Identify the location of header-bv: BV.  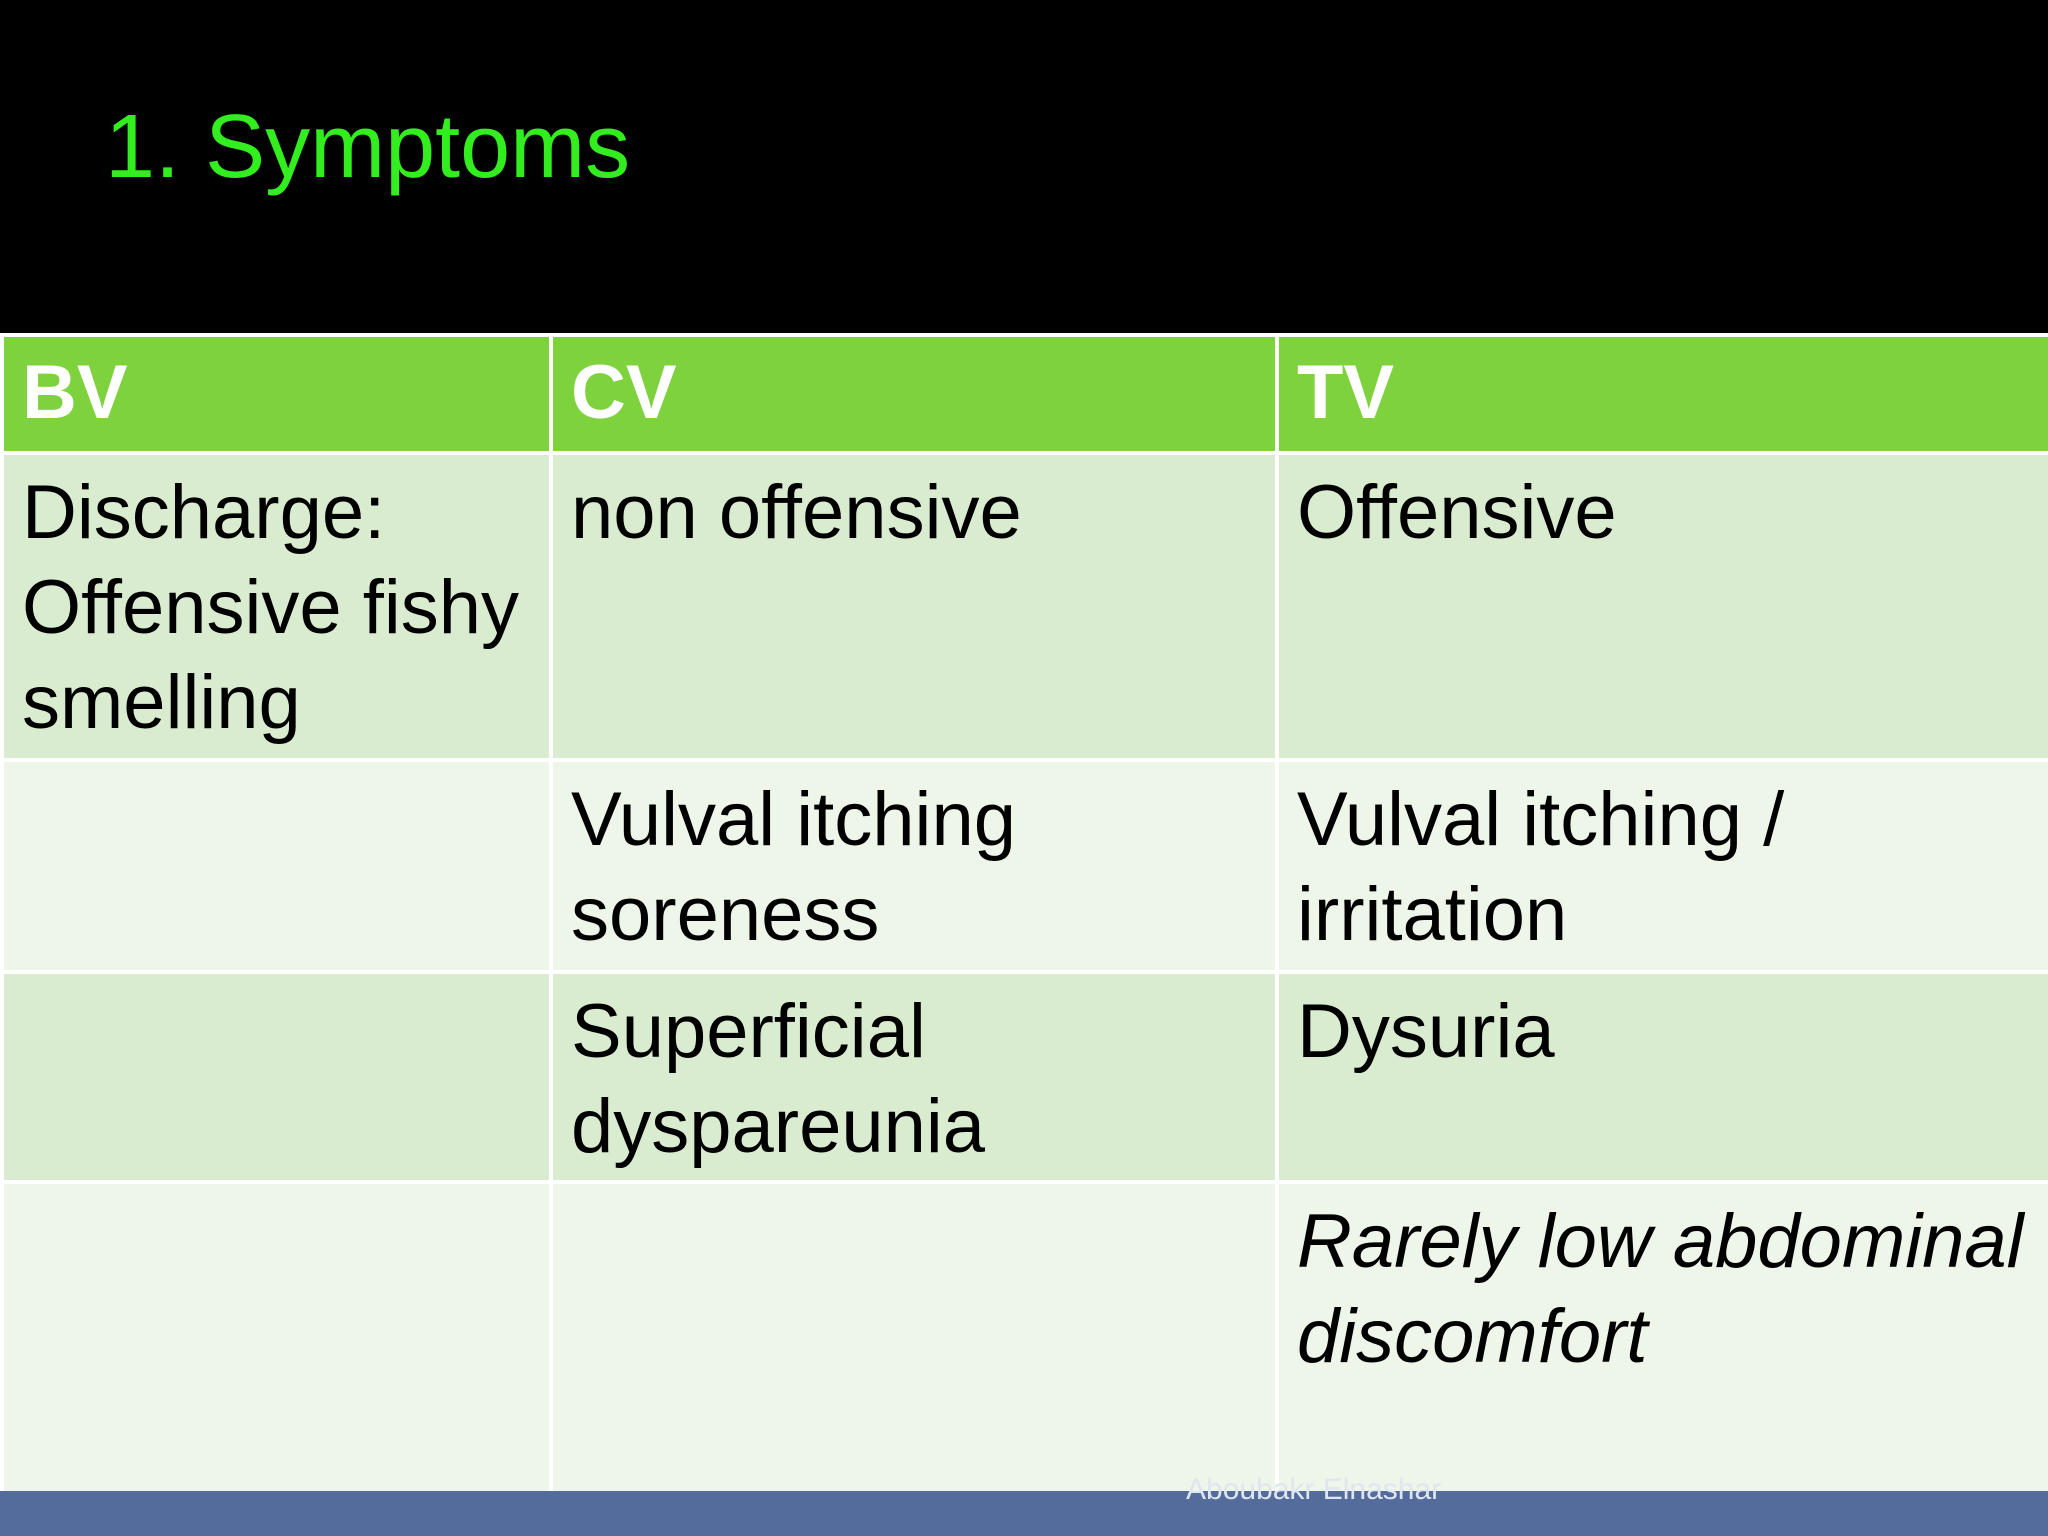
(276, 394).